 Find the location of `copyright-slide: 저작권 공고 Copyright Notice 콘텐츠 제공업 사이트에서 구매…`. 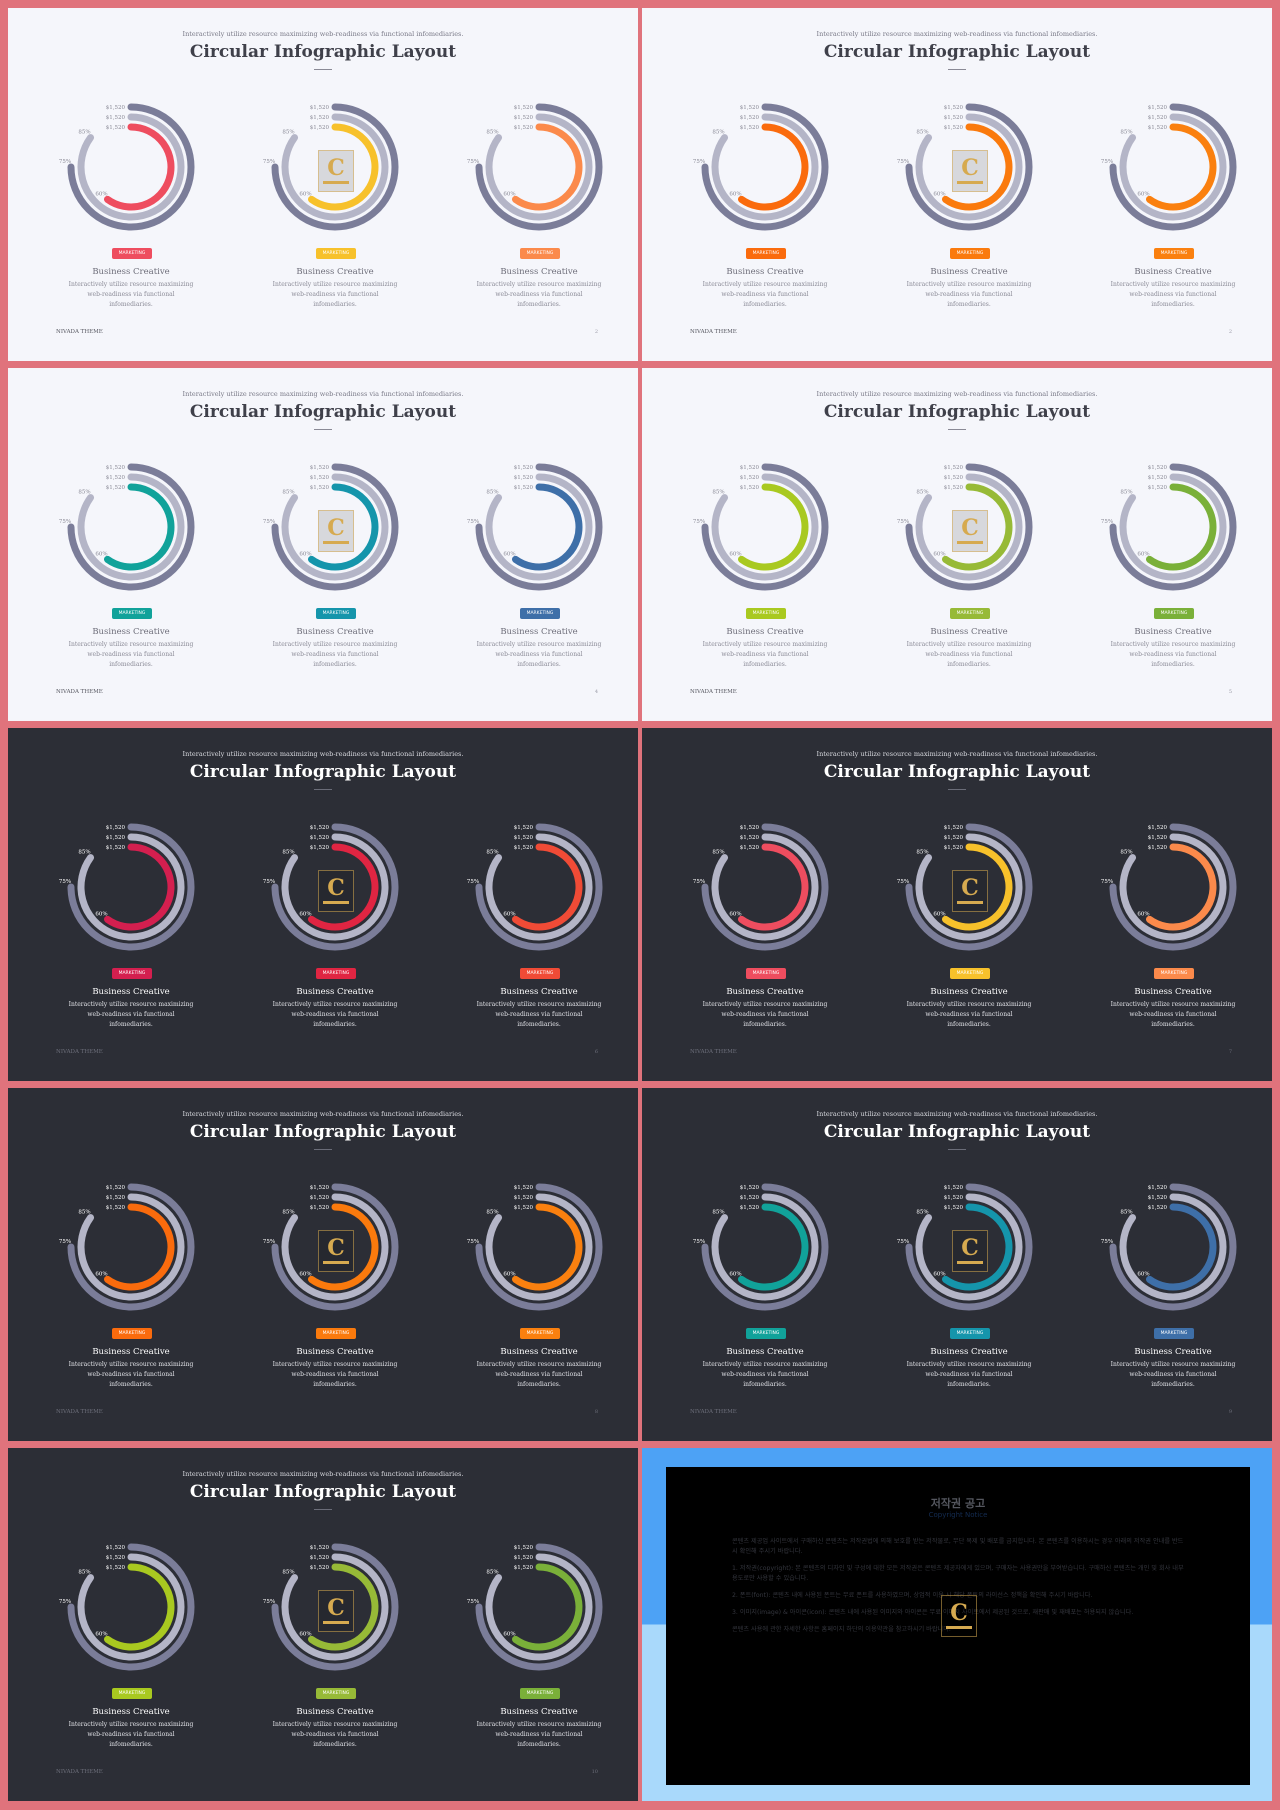

copyright-slide: 저작권 공고 Copyright Notice 콘텐츠 제공업 사이트에서 구매… is located at coordinates (957, 1624).